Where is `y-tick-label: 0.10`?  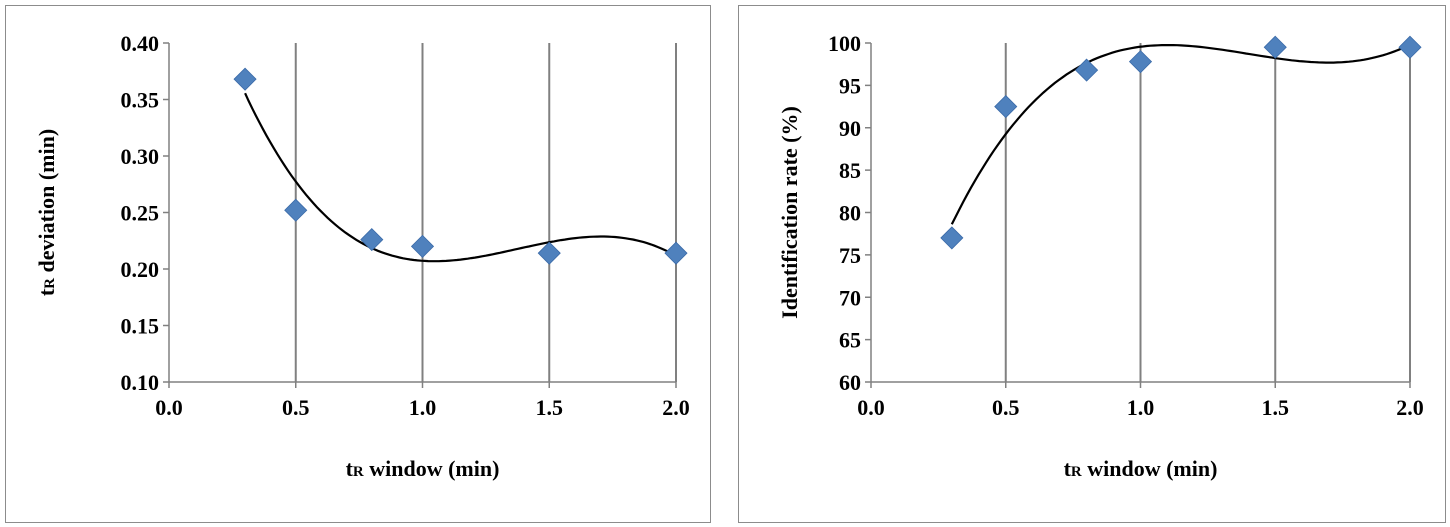
y-tick-label: 0.10 is located at coordinates (140, 382).